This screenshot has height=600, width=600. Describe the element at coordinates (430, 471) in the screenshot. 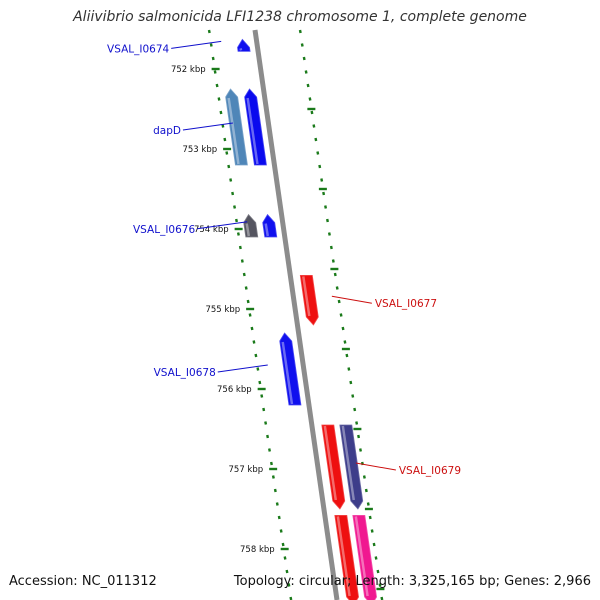

I see `gene-label: VSAL_I0679` at that location.